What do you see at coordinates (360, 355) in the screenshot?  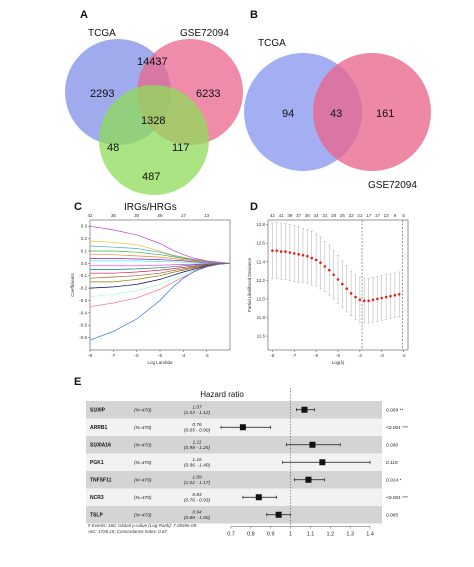 I see `d-x-tick-label: -4` at bounding box center [360, 355].